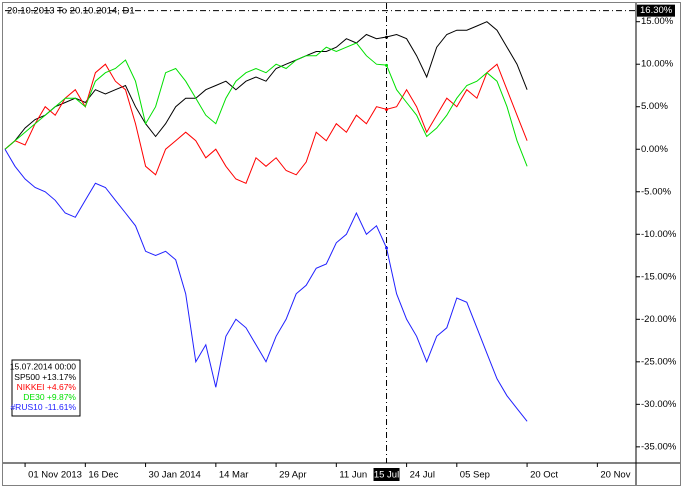 Image resolution: width=683 pixels, height=488 pixels. What do you see at coordinates (292, 475) in the screenshot?
I see `x-tick-label: 29 Apr` at bounding box center [292, 475].